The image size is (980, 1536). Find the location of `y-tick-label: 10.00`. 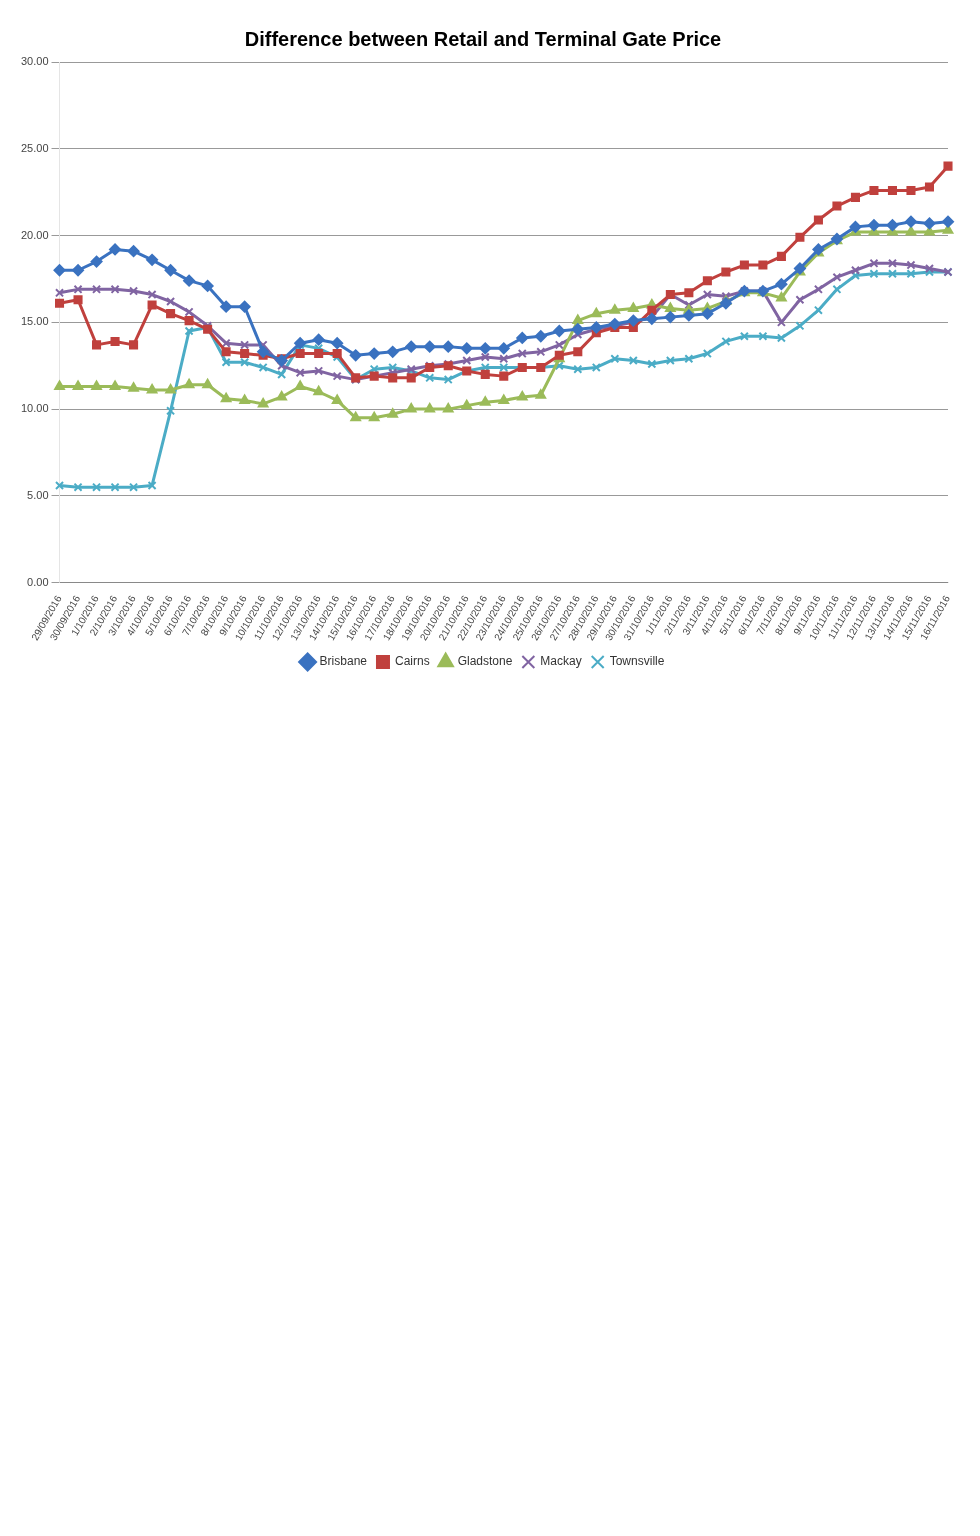

y-tick-label: 10.00 is located at coordinates (35, 408).